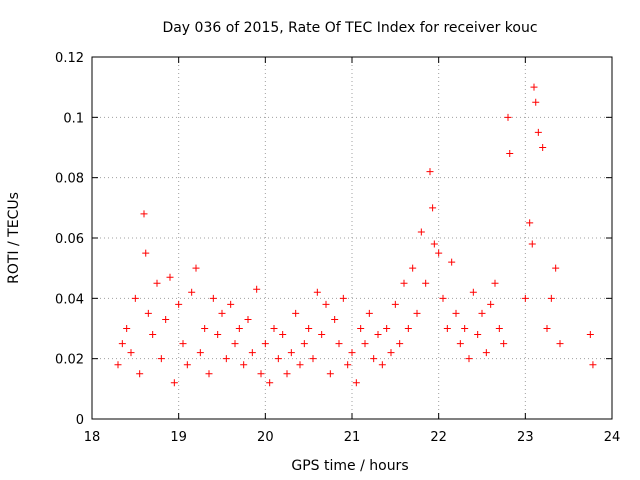 Image resolution: width=640 pixels, height=480 pixels. Describe the element at coordinates (265, 437) in the screenshot. I see `x-tick-label: 20` at that location.